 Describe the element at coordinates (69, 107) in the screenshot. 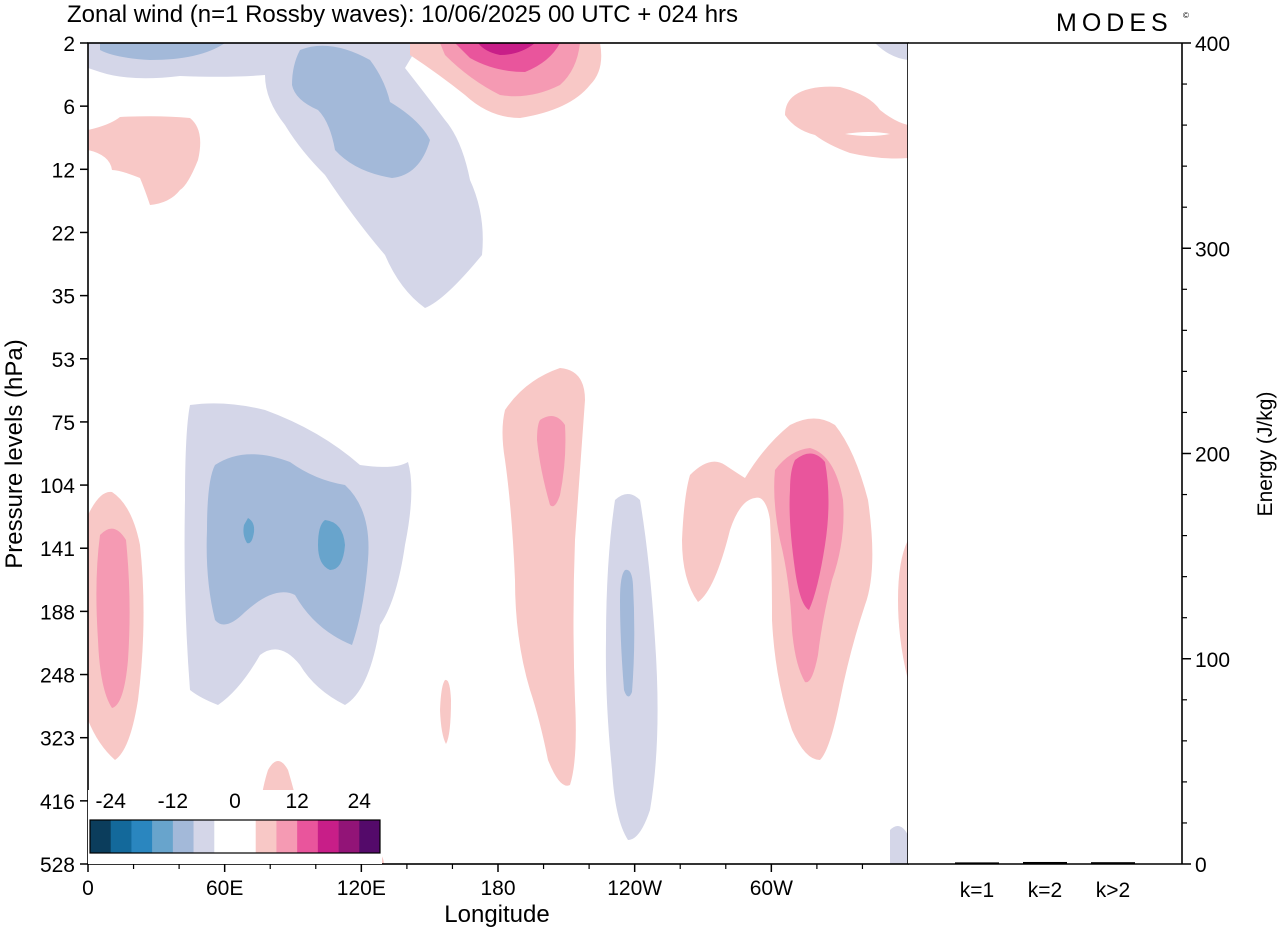

I see `y-tick-label: 6` at that location.